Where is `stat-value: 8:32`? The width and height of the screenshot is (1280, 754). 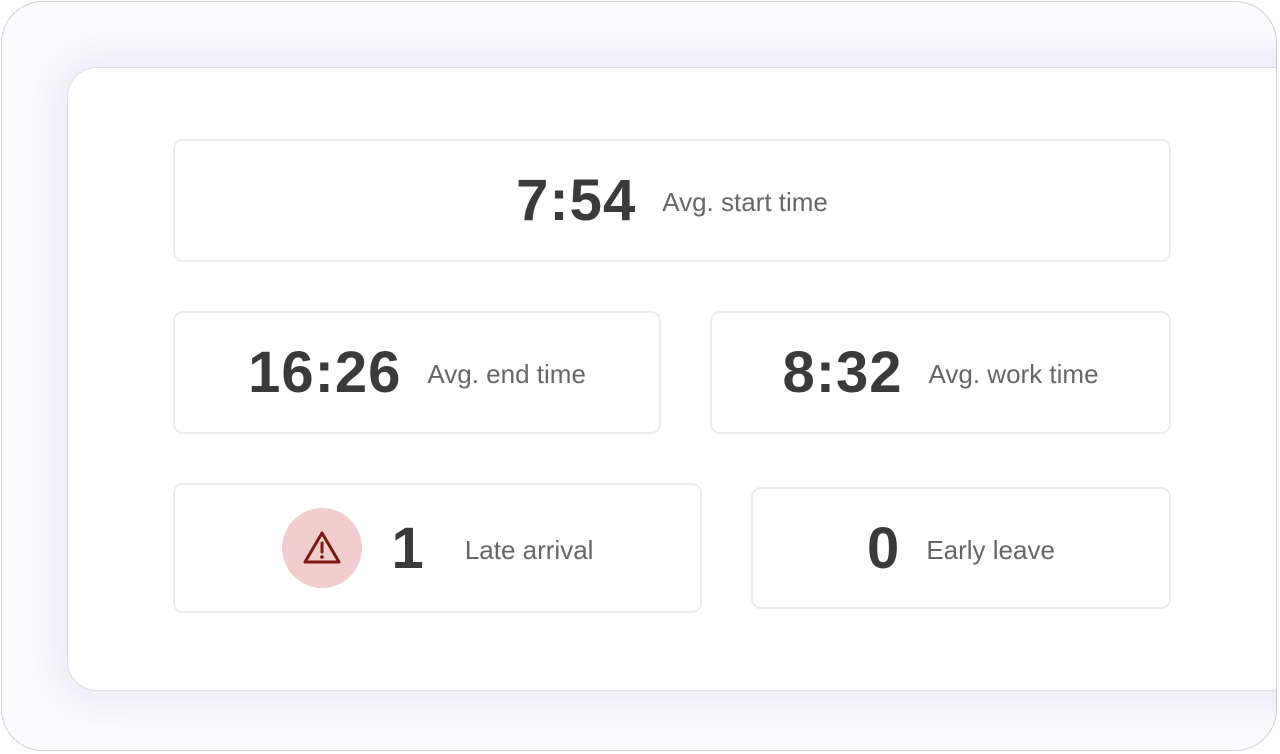 stat-value: 8:32 is located at coordinates (842, 372).